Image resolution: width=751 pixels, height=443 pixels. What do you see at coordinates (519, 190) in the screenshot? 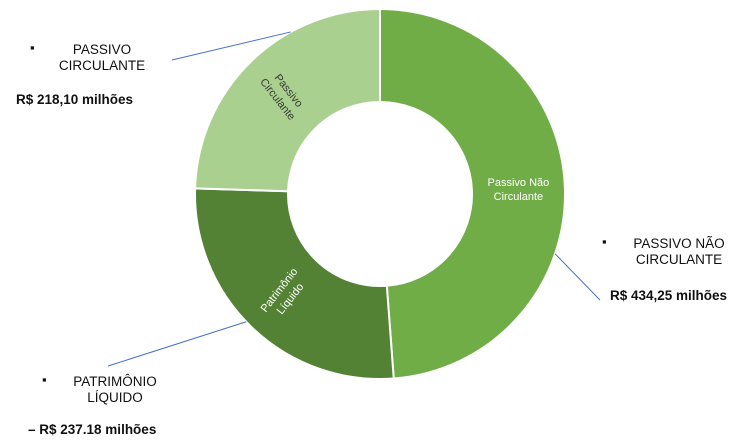
I see `donut-slice-label-0: Passivo Não Circulante` at bounding box center [519, 190].